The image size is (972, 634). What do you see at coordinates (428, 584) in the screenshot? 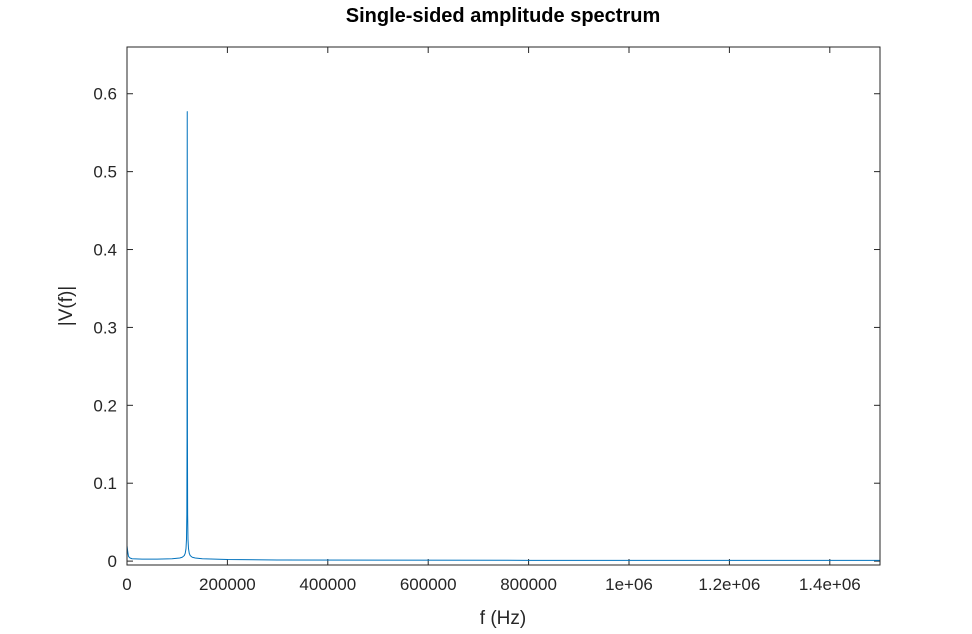
I see `x-tick-label: 600000` at bounding box center [428, 584].